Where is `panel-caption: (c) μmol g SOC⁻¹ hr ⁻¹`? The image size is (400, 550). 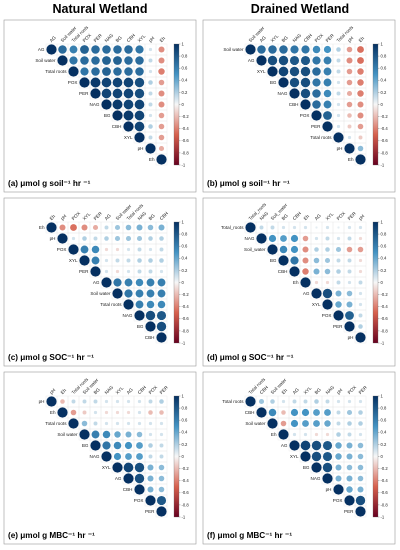
panel-caption: (c) μmol g SOC⁻¹ hr ⁻¹ is located at coordinates (51, 357).